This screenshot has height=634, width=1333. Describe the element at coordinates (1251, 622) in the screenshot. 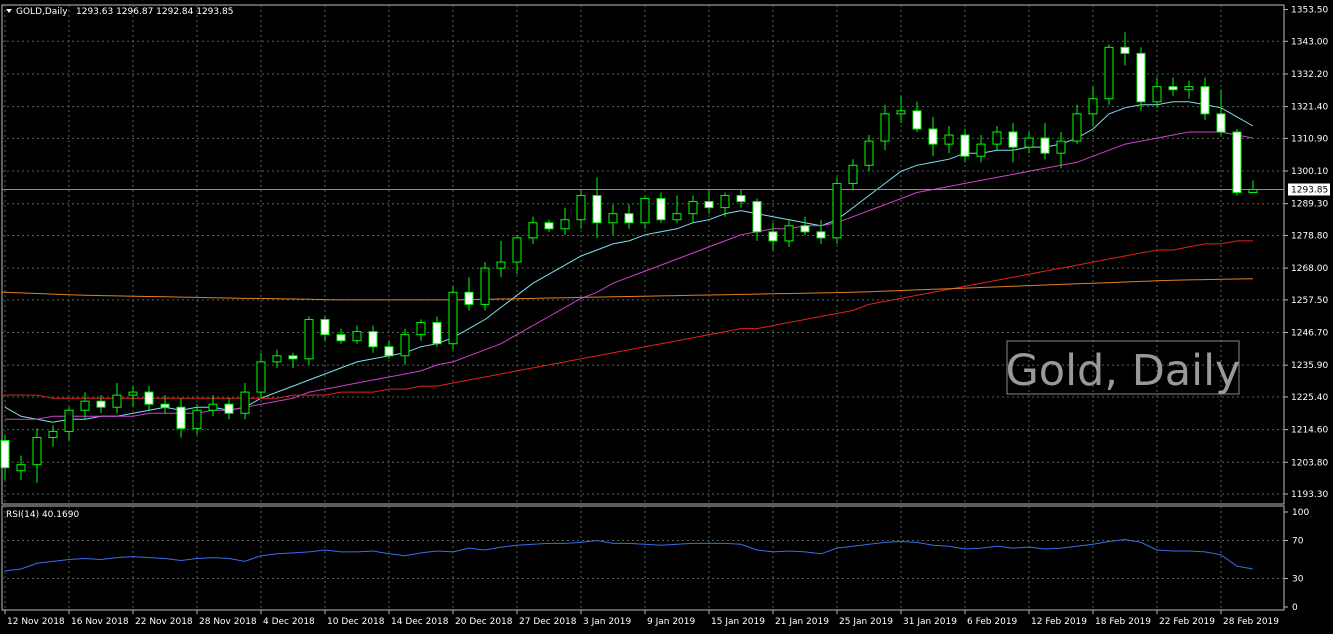

I see `x-tick-label: 28 Feb 2019` at that location.